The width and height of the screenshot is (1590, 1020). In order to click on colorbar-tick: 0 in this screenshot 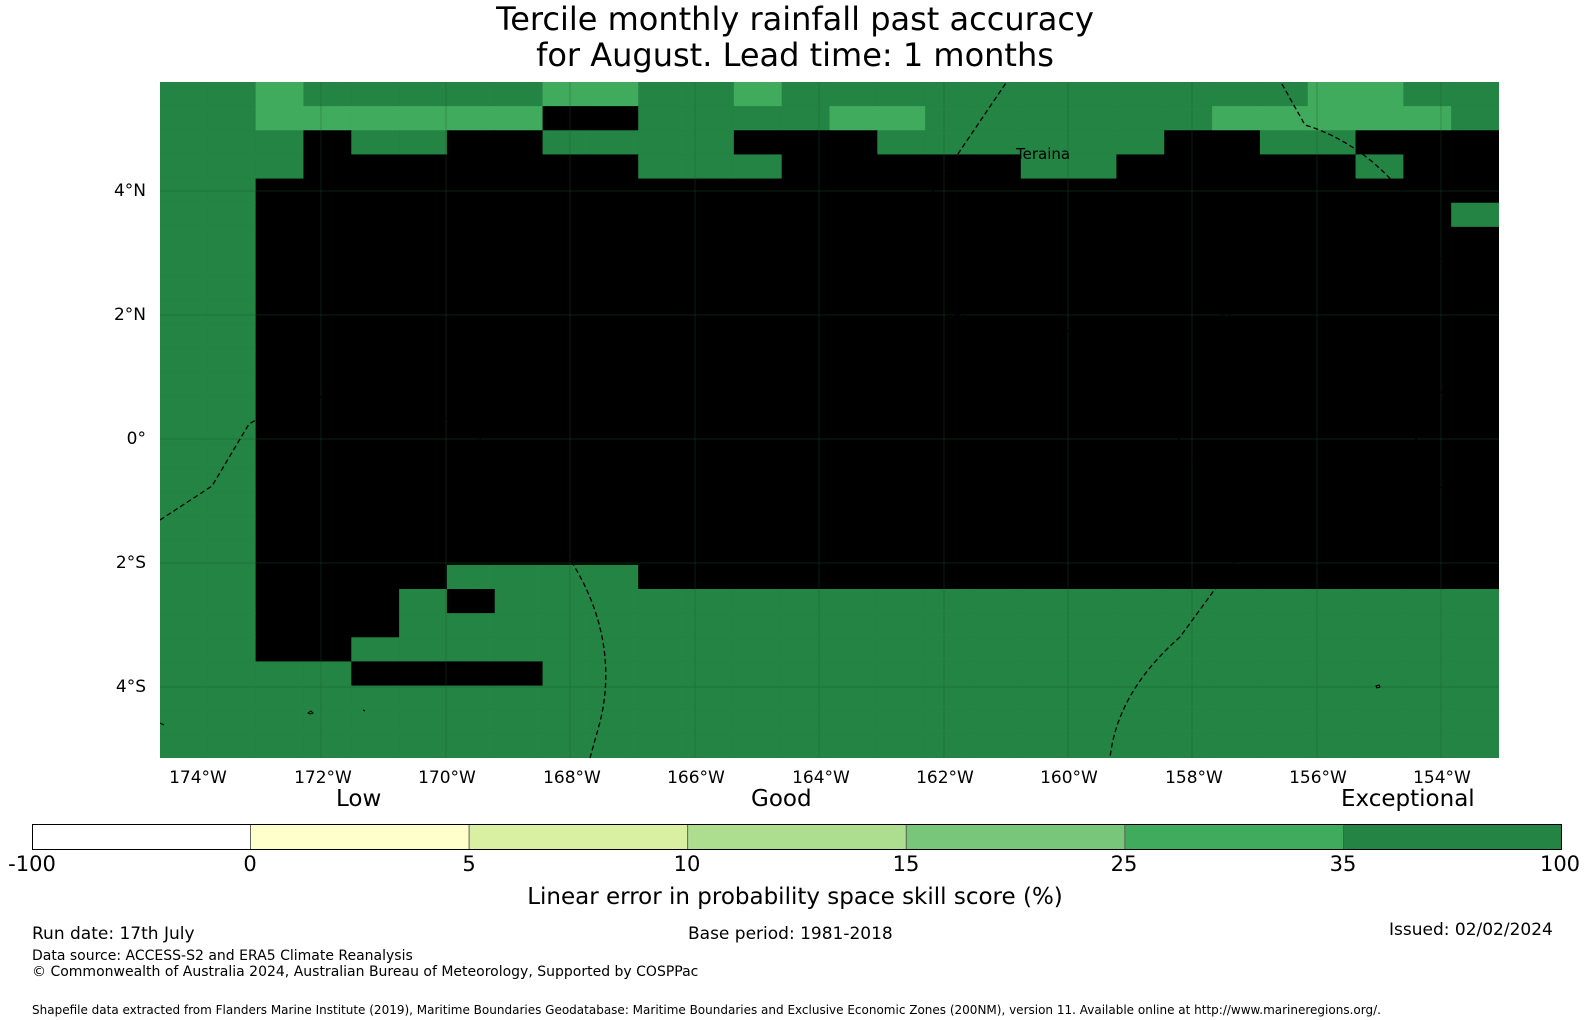, I will do `click(250, 864)`.